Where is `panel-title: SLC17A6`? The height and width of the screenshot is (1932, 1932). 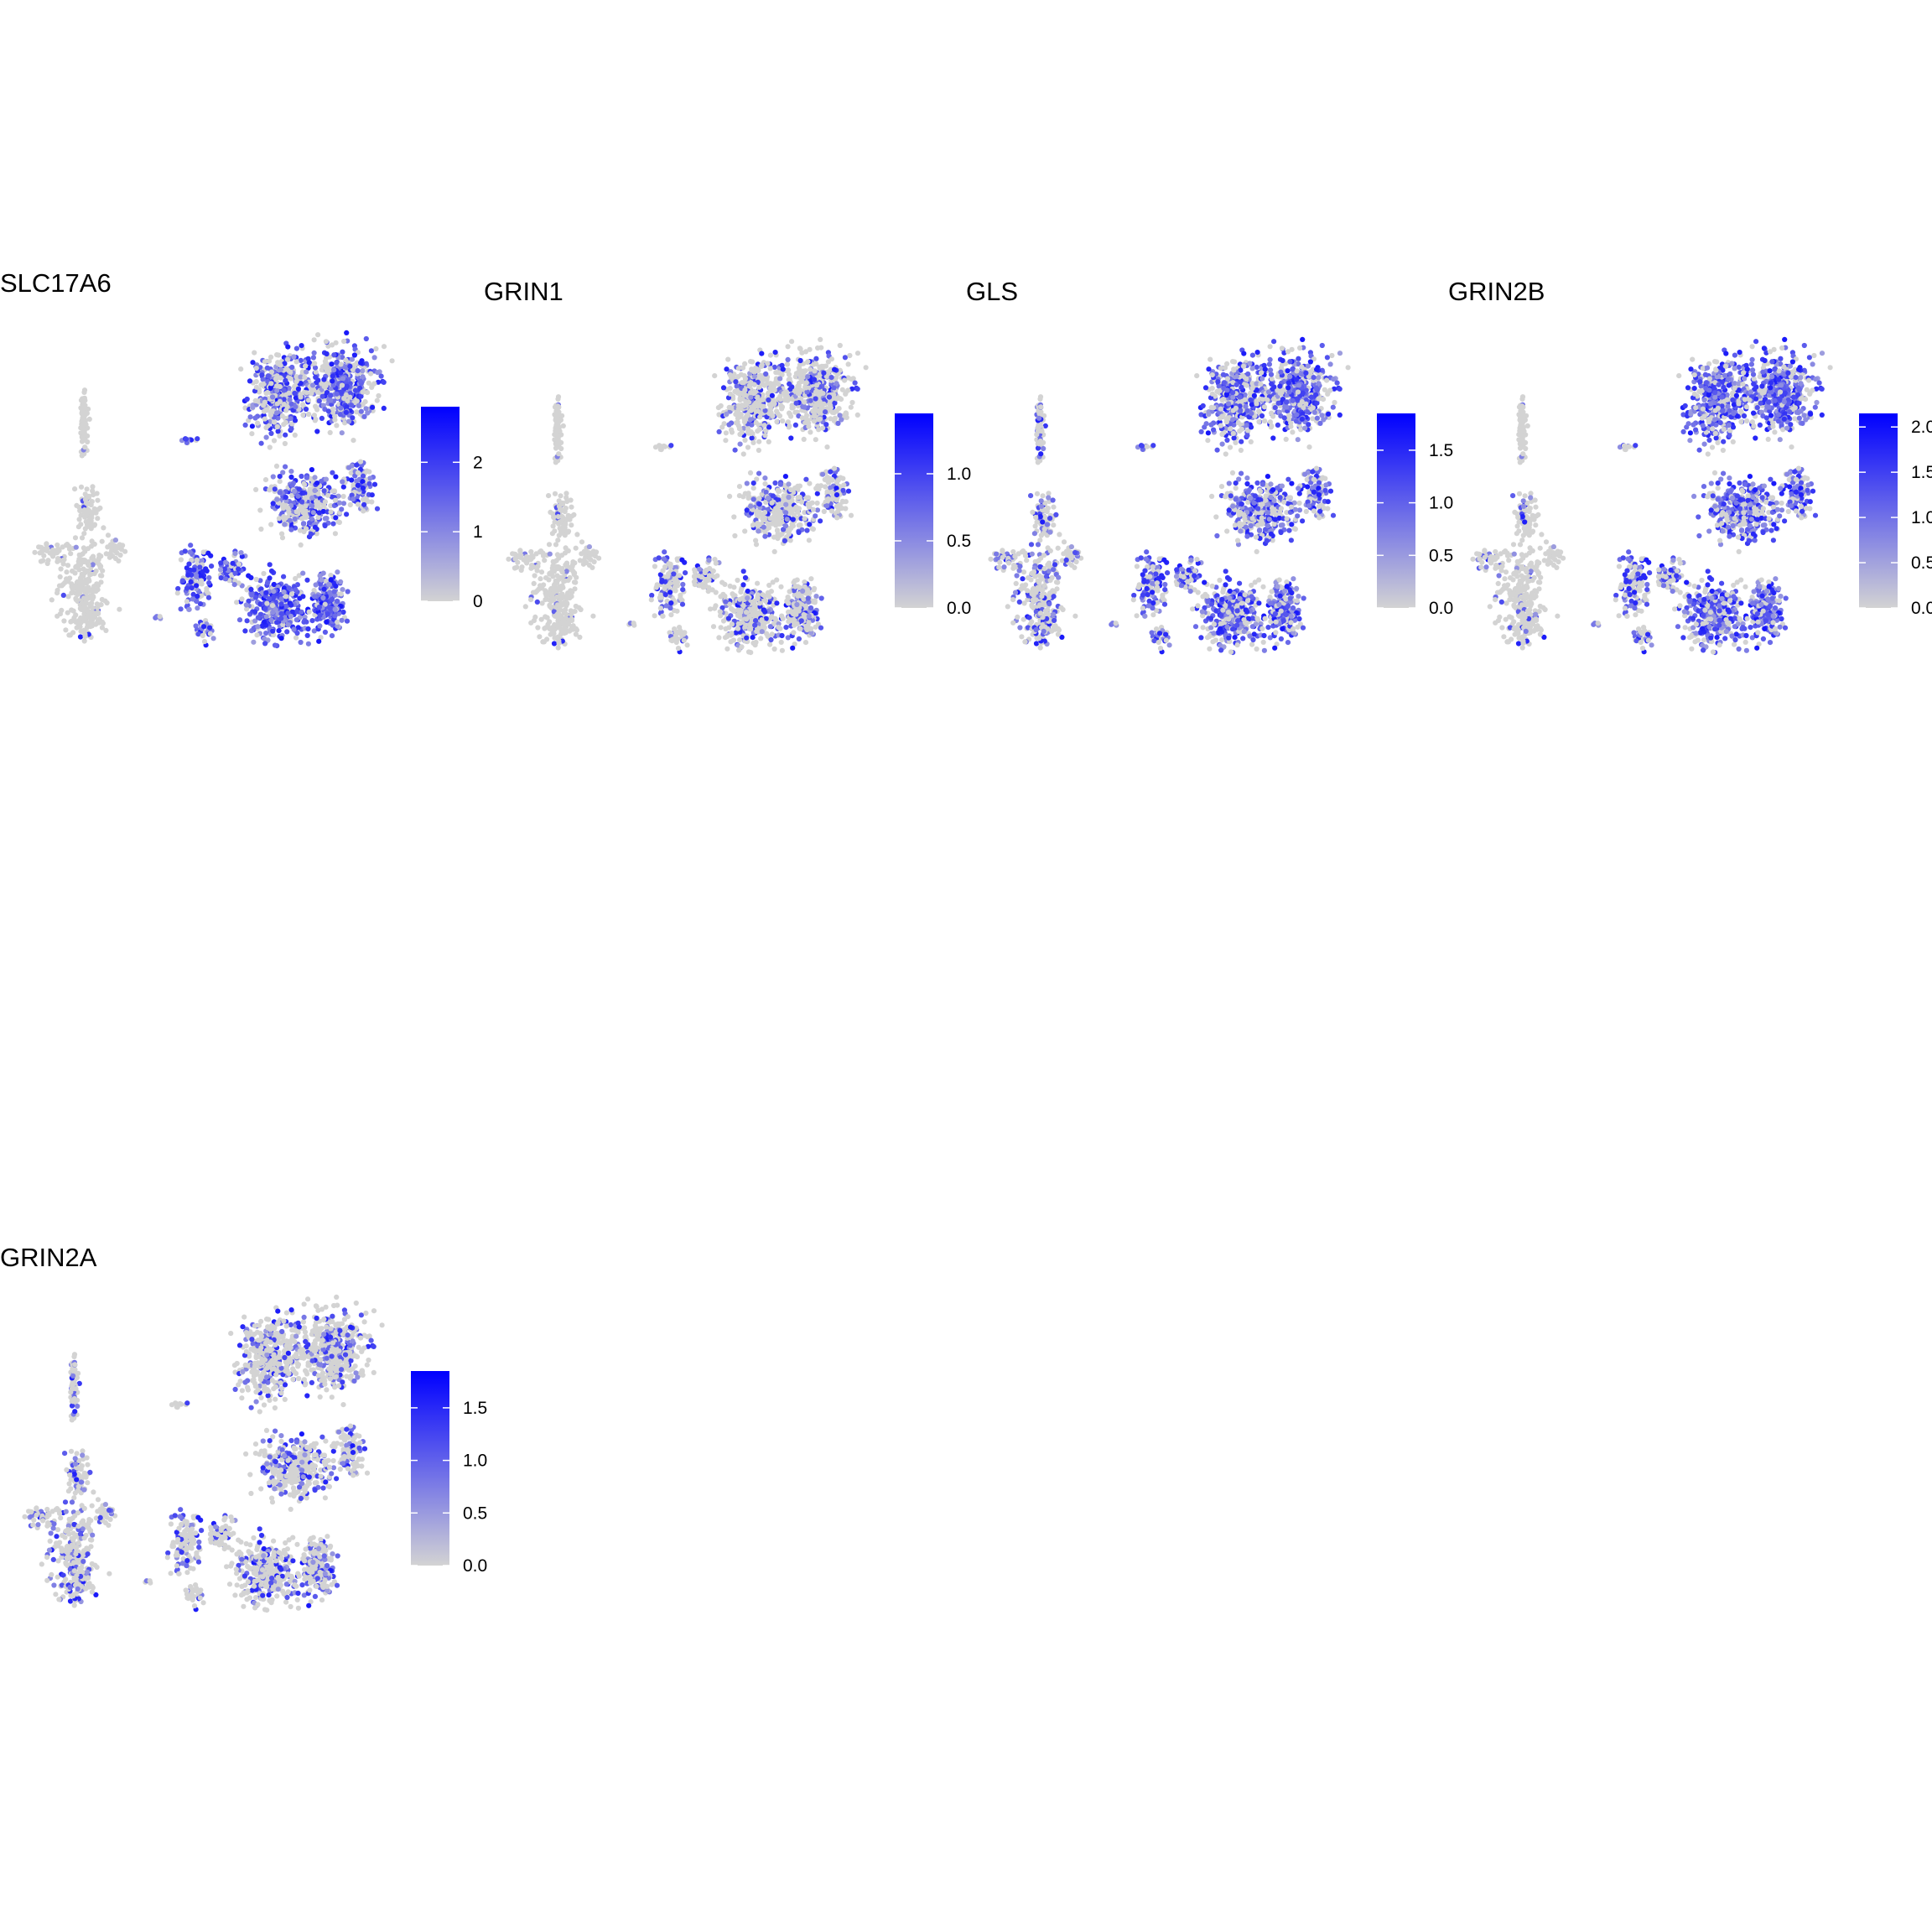 panel-title: SLC17A6 is located at coordinates (56, 283).